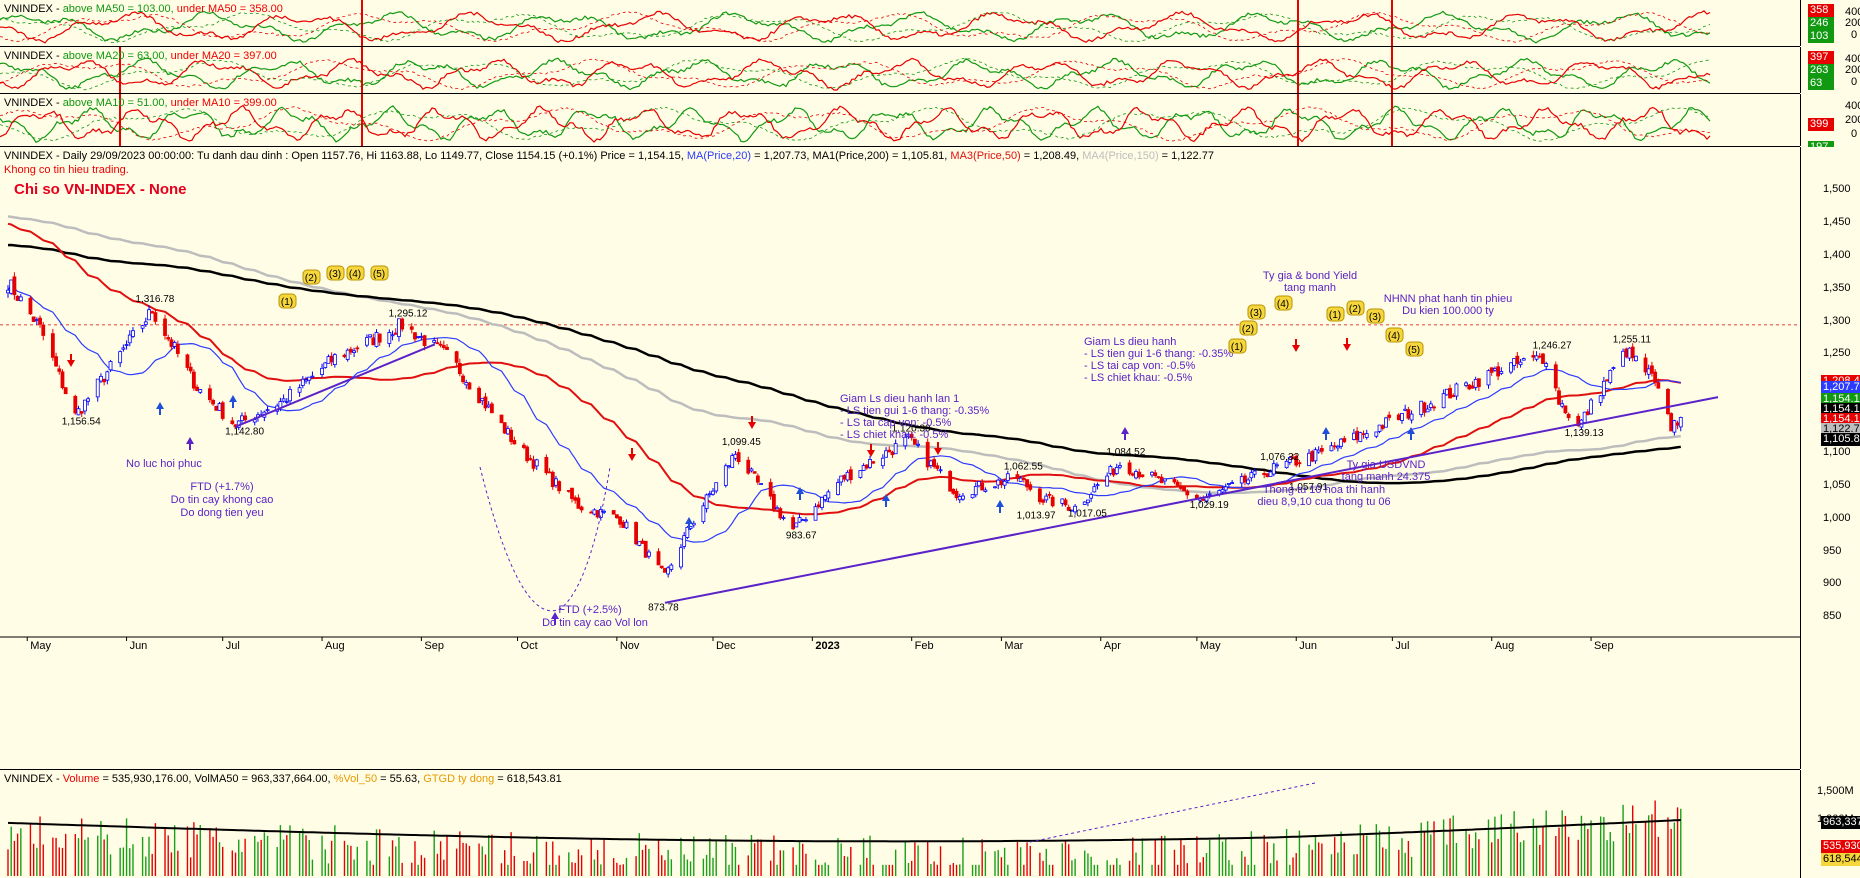 The image size is (1860, 878). Describe the element at coordinates (1139, 366) in the screenshot. I see `annotation-giam2: - LS tai cap von: -0.5%` at that location.